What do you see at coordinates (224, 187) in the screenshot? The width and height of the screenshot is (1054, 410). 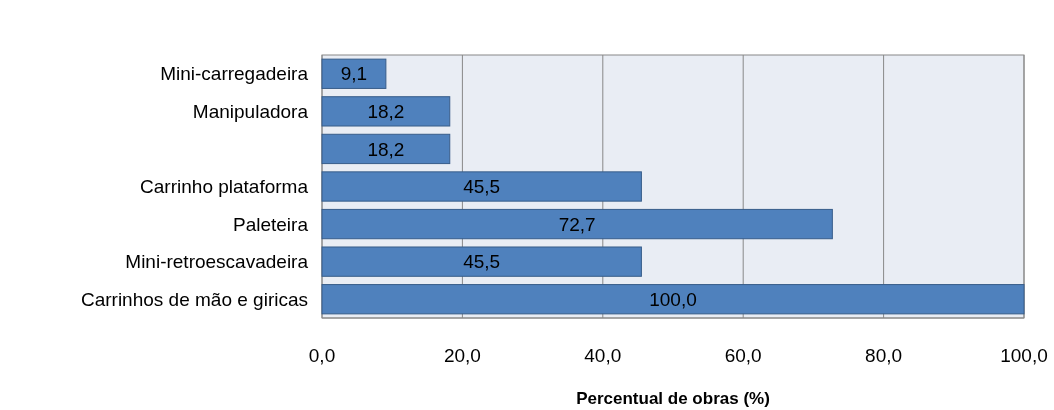 I see `y-tick-label: Carrinho plataforma` at bounding box center [224, 187].